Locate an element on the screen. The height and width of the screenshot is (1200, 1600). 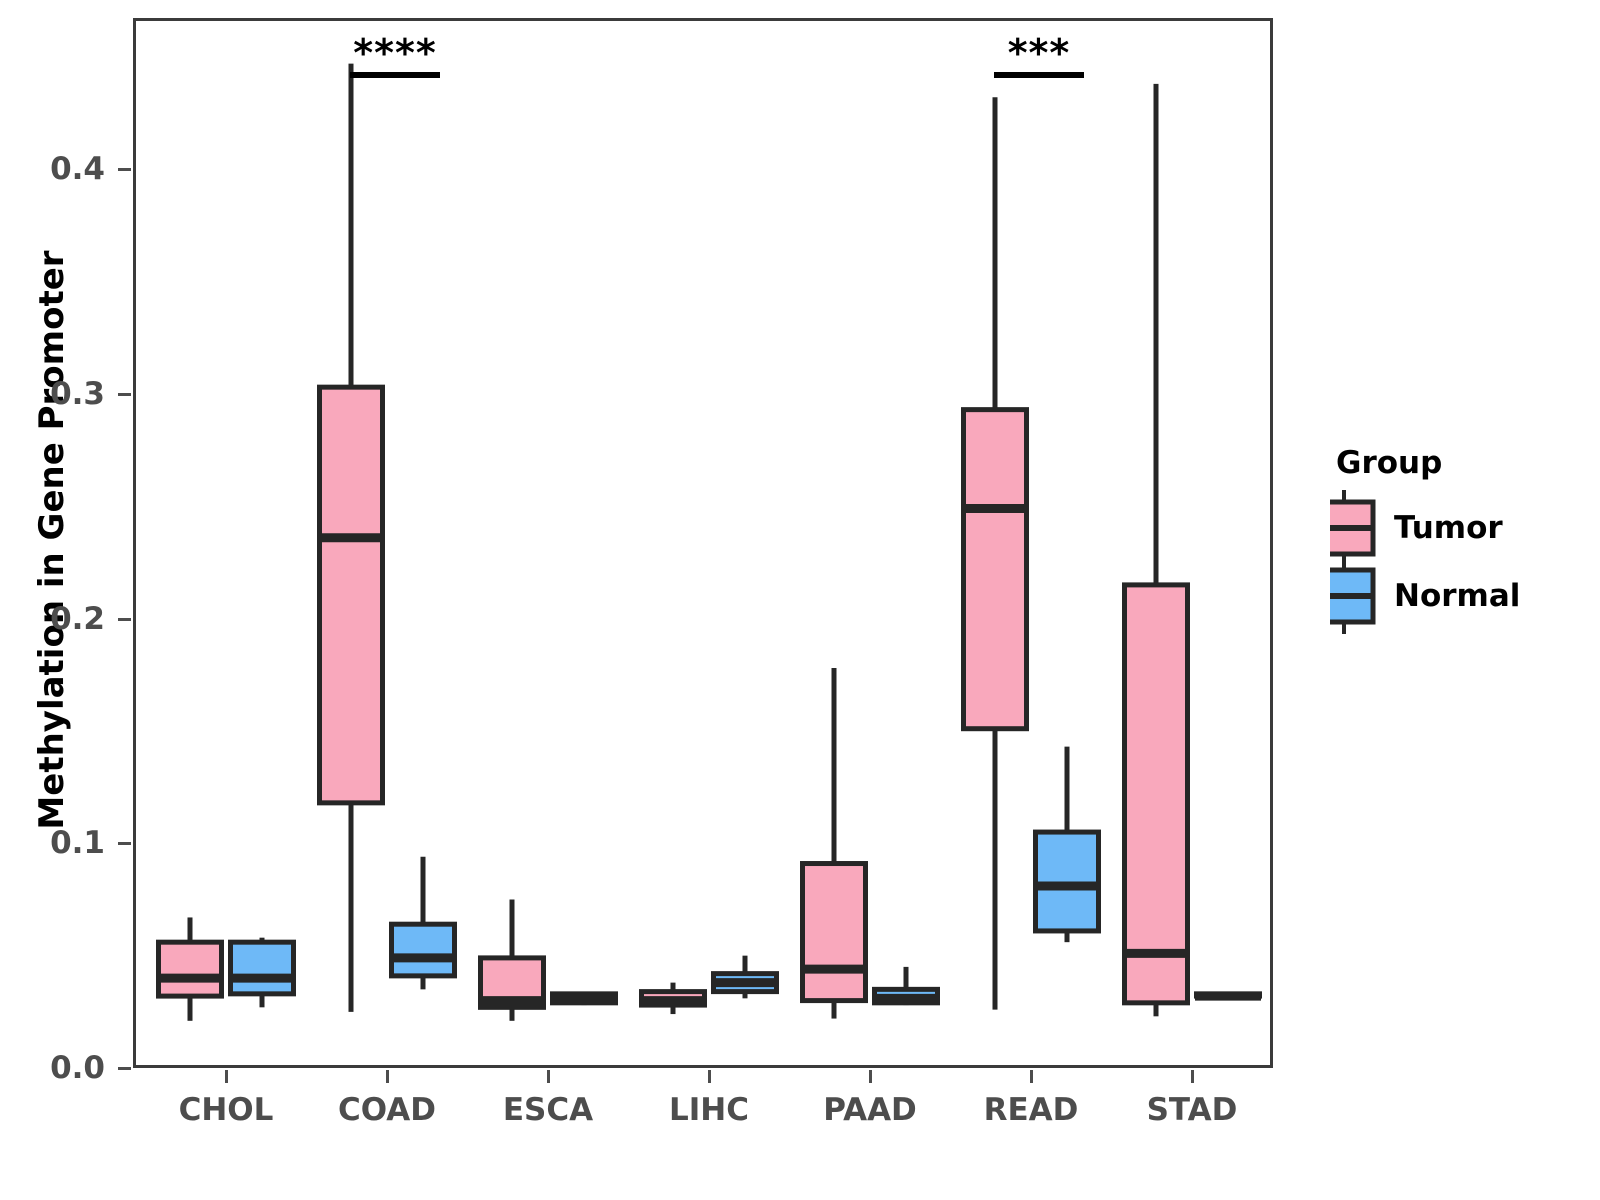
legend-title: Group is located at coordinates (1389, 463).